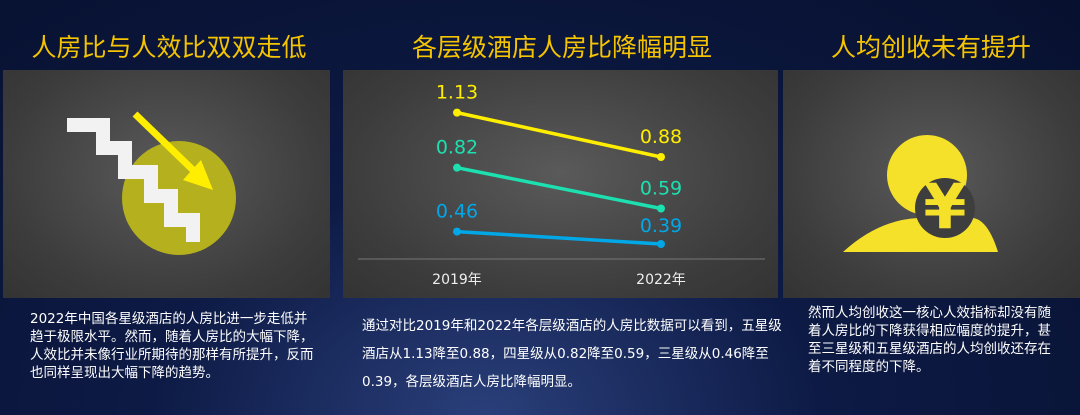 Image resolution: width=1080 pixels, height=415 pixels. What do you see at coordinates (151, 183) in the screenshot?
I see `falling-stairs-arrow-icon` at bounding box center [151, 183].